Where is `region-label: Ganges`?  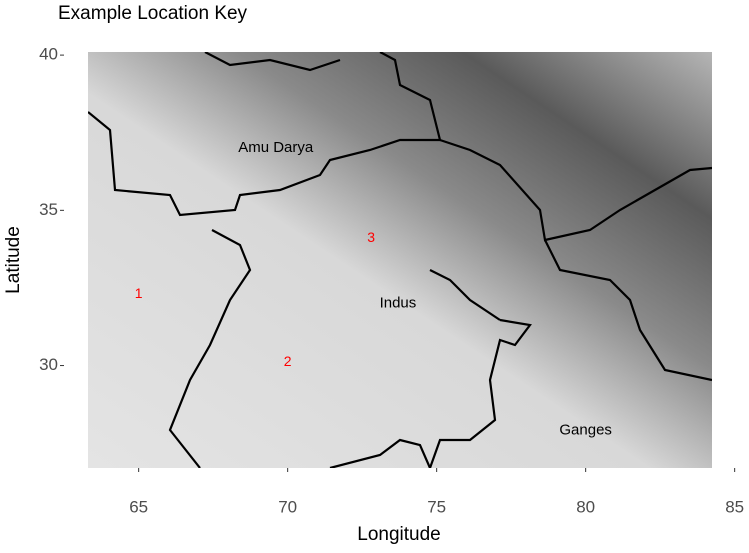
region-label: Ganges is located at coordinates (585, 430).